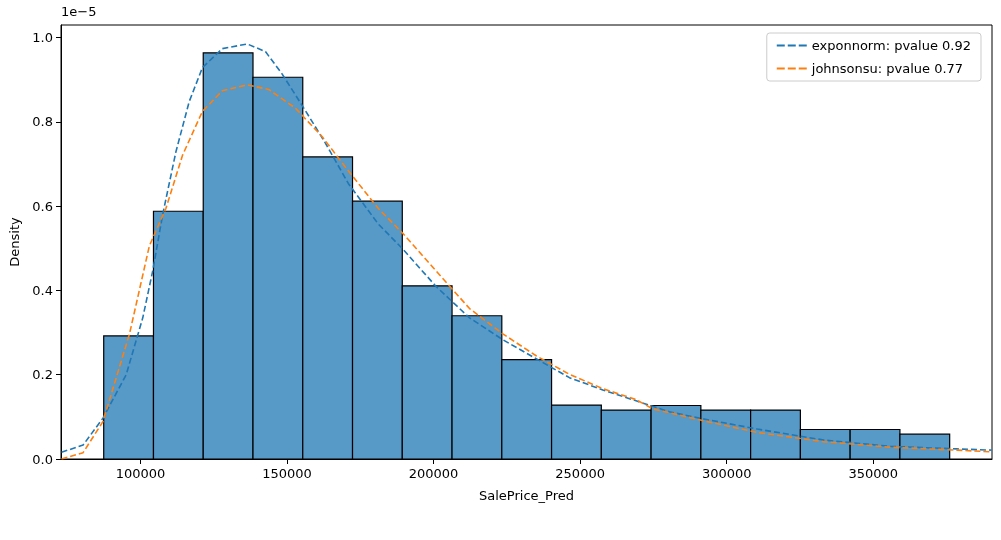 The width and height of the screenshot is (1001, 540). Describe the element at coordinates (433, 473) in the screenshot. I see `x-tick-label: 200000` at that location.